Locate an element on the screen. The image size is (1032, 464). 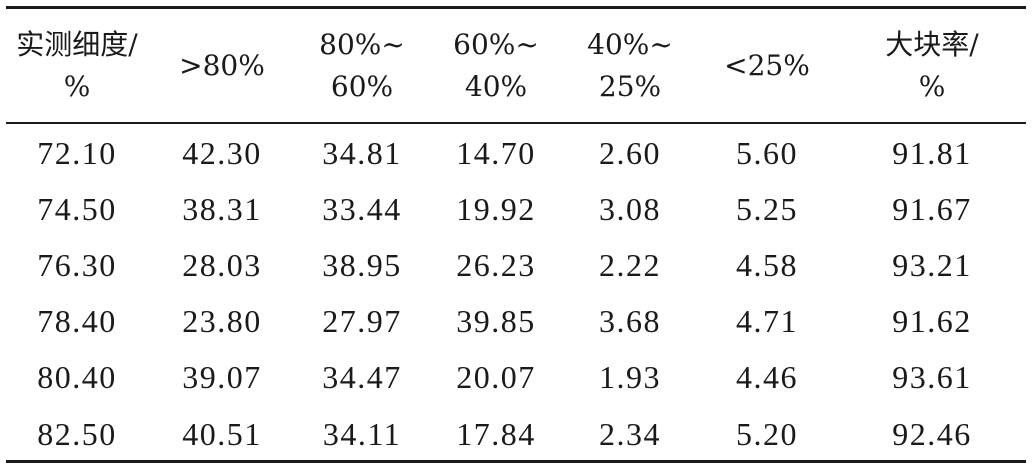
table-cell: 4.46 is located at coordinates (767, 377).